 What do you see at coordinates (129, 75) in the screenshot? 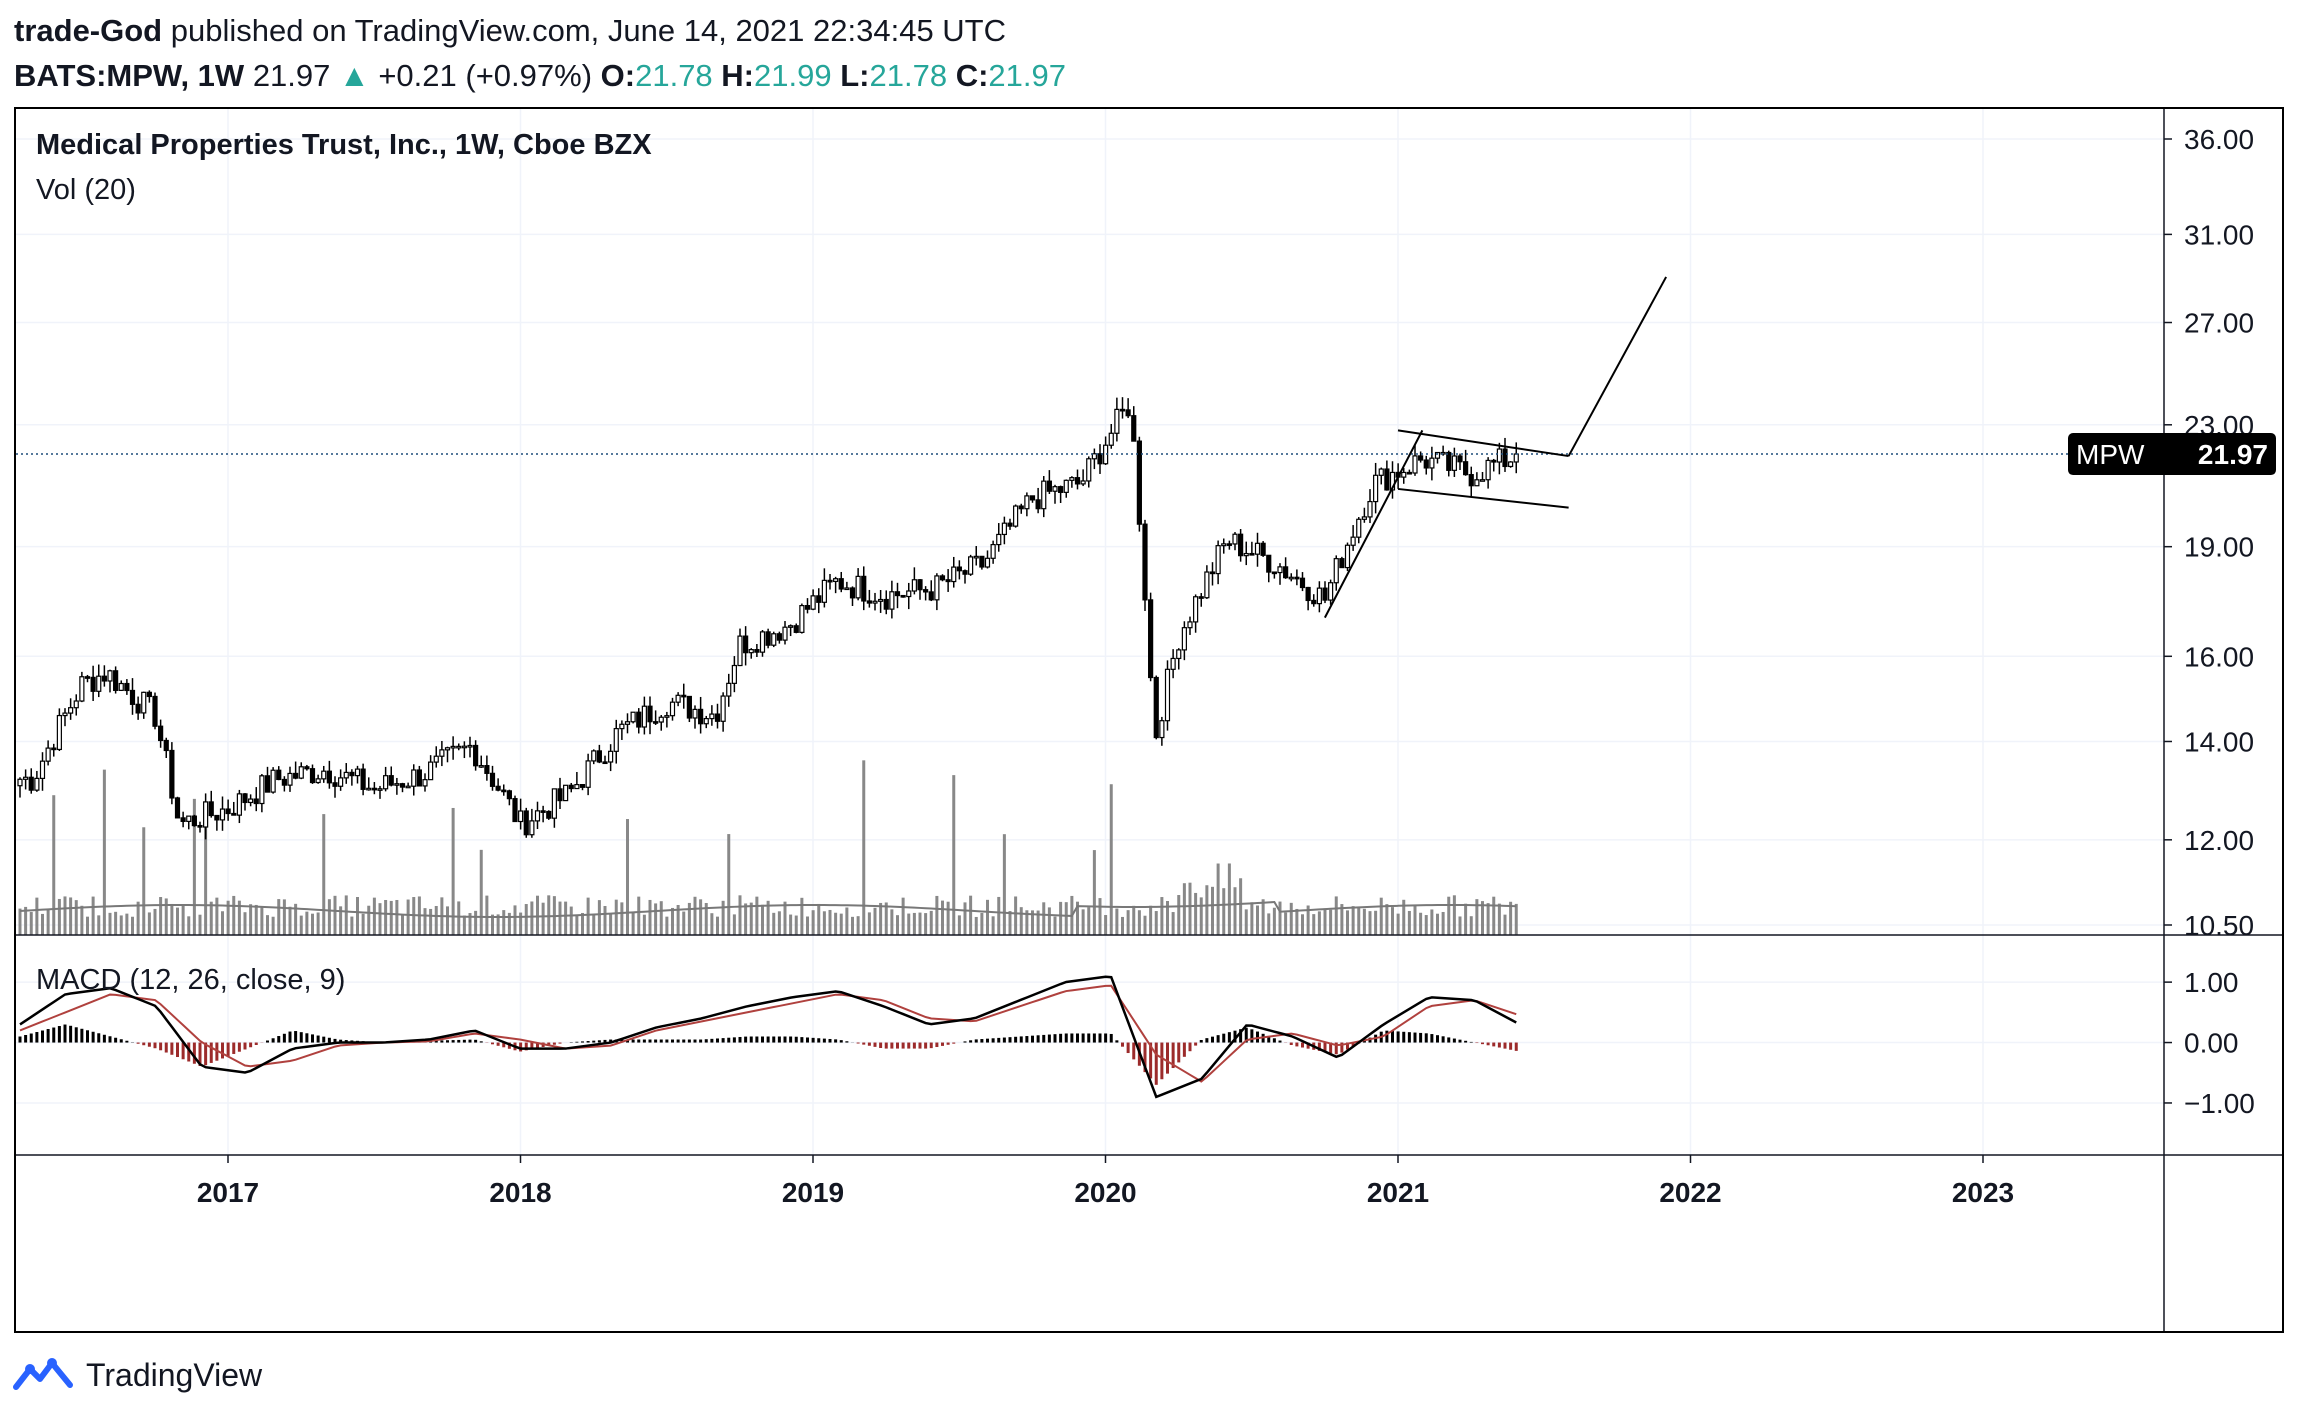
I see `symbol-label: BATS:MPW, 1W` at bounding box center [129, 75].